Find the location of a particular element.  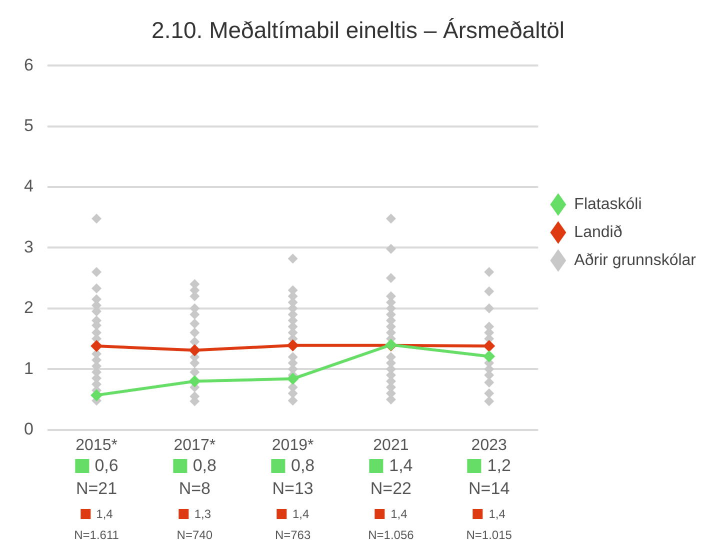

text: N=13 is located at coordinates (293, 488).